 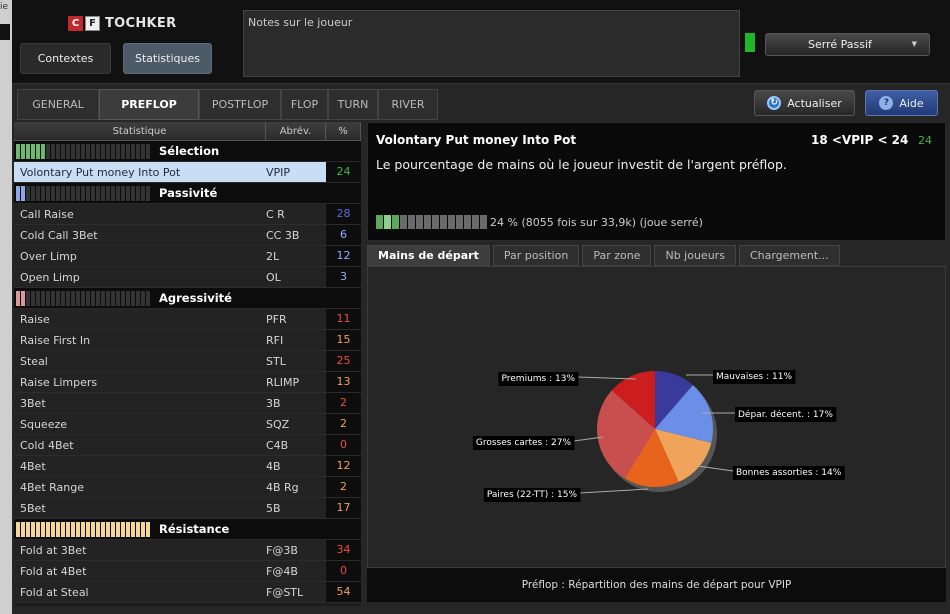 What do you see at coordinates (925, 140) in the screenshot?
I see `detail-value: 24` at bounding box center [925, 140].